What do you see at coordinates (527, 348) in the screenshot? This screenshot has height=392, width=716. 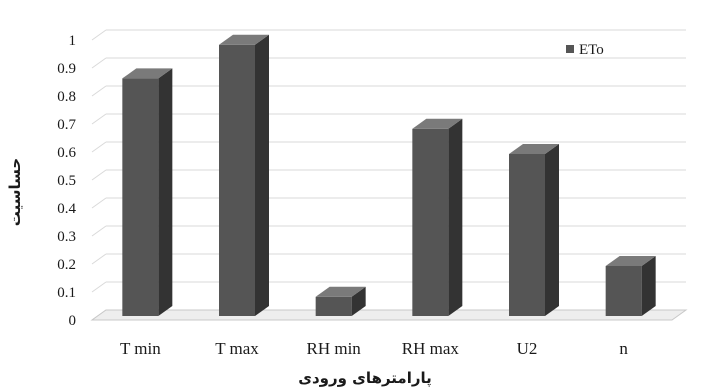 I see `x-category-label: U2` at bounding box center [527, 348].